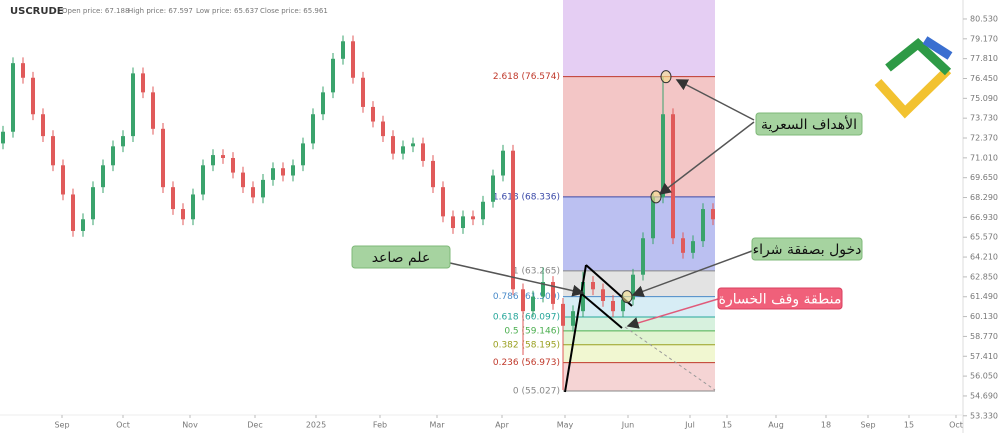 The image size is (1000, 433). What do you see at coordinates (95, 11) in the screenshot?
I see `header-stat: Open price: 67.188` at bounding box center [95, 11].